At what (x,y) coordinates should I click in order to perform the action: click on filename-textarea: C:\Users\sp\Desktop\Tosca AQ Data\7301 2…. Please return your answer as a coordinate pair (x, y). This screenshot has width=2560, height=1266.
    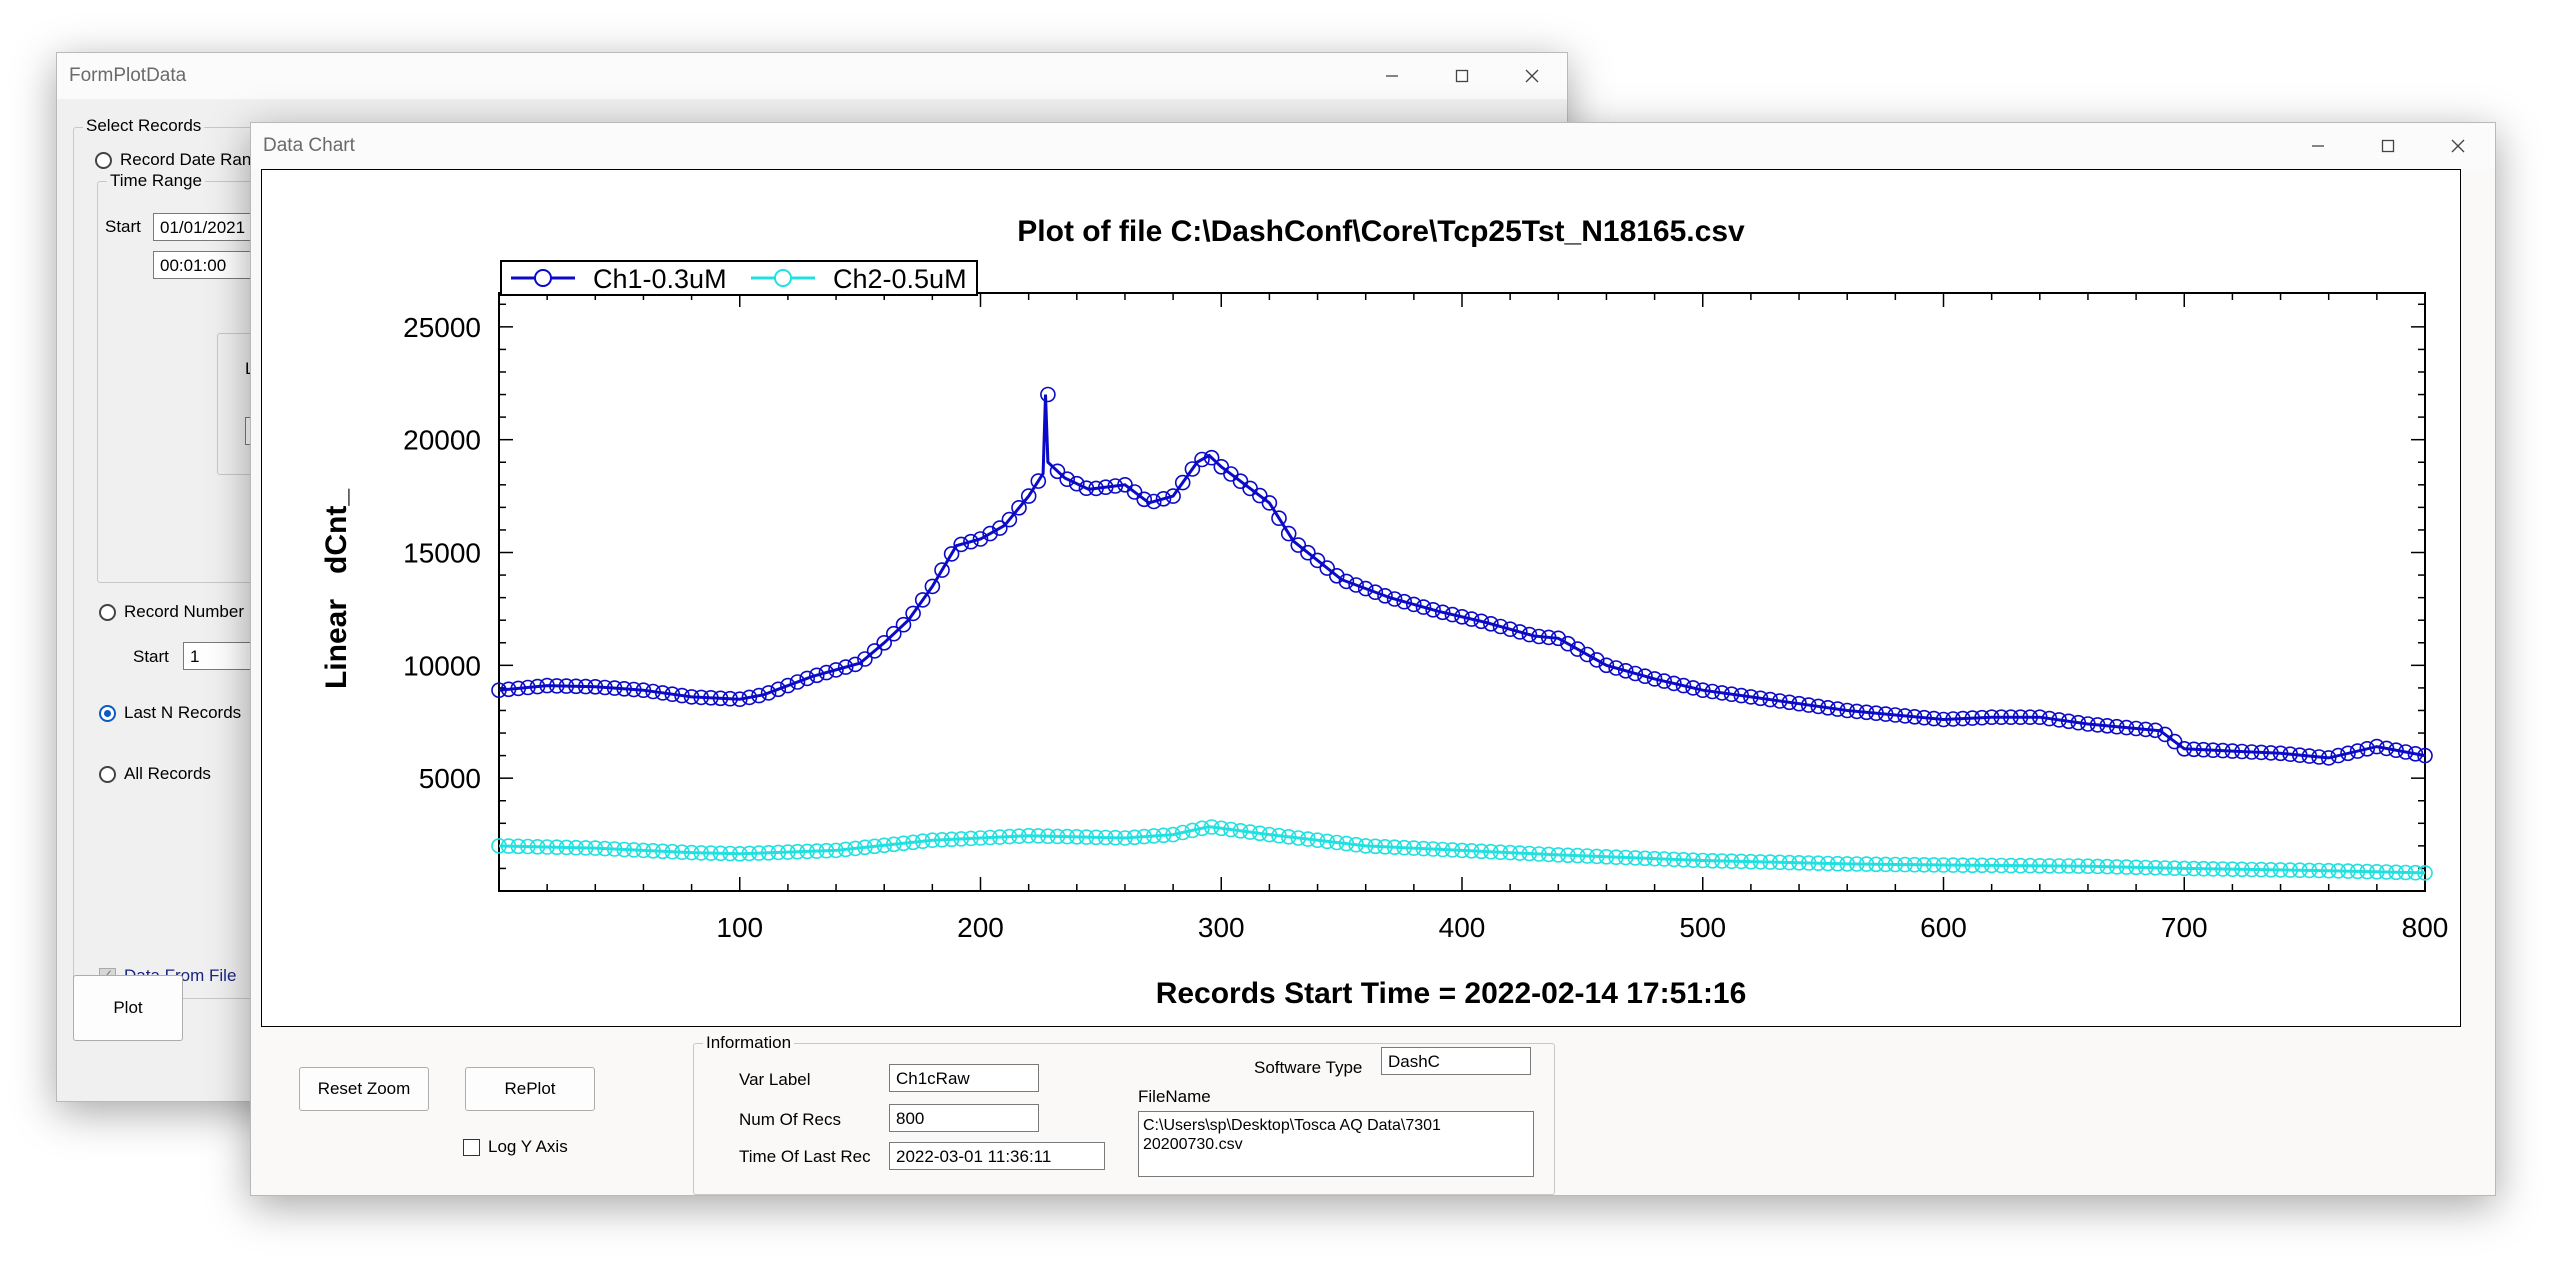
    Looking at the image, I should click on (1336, 1144).